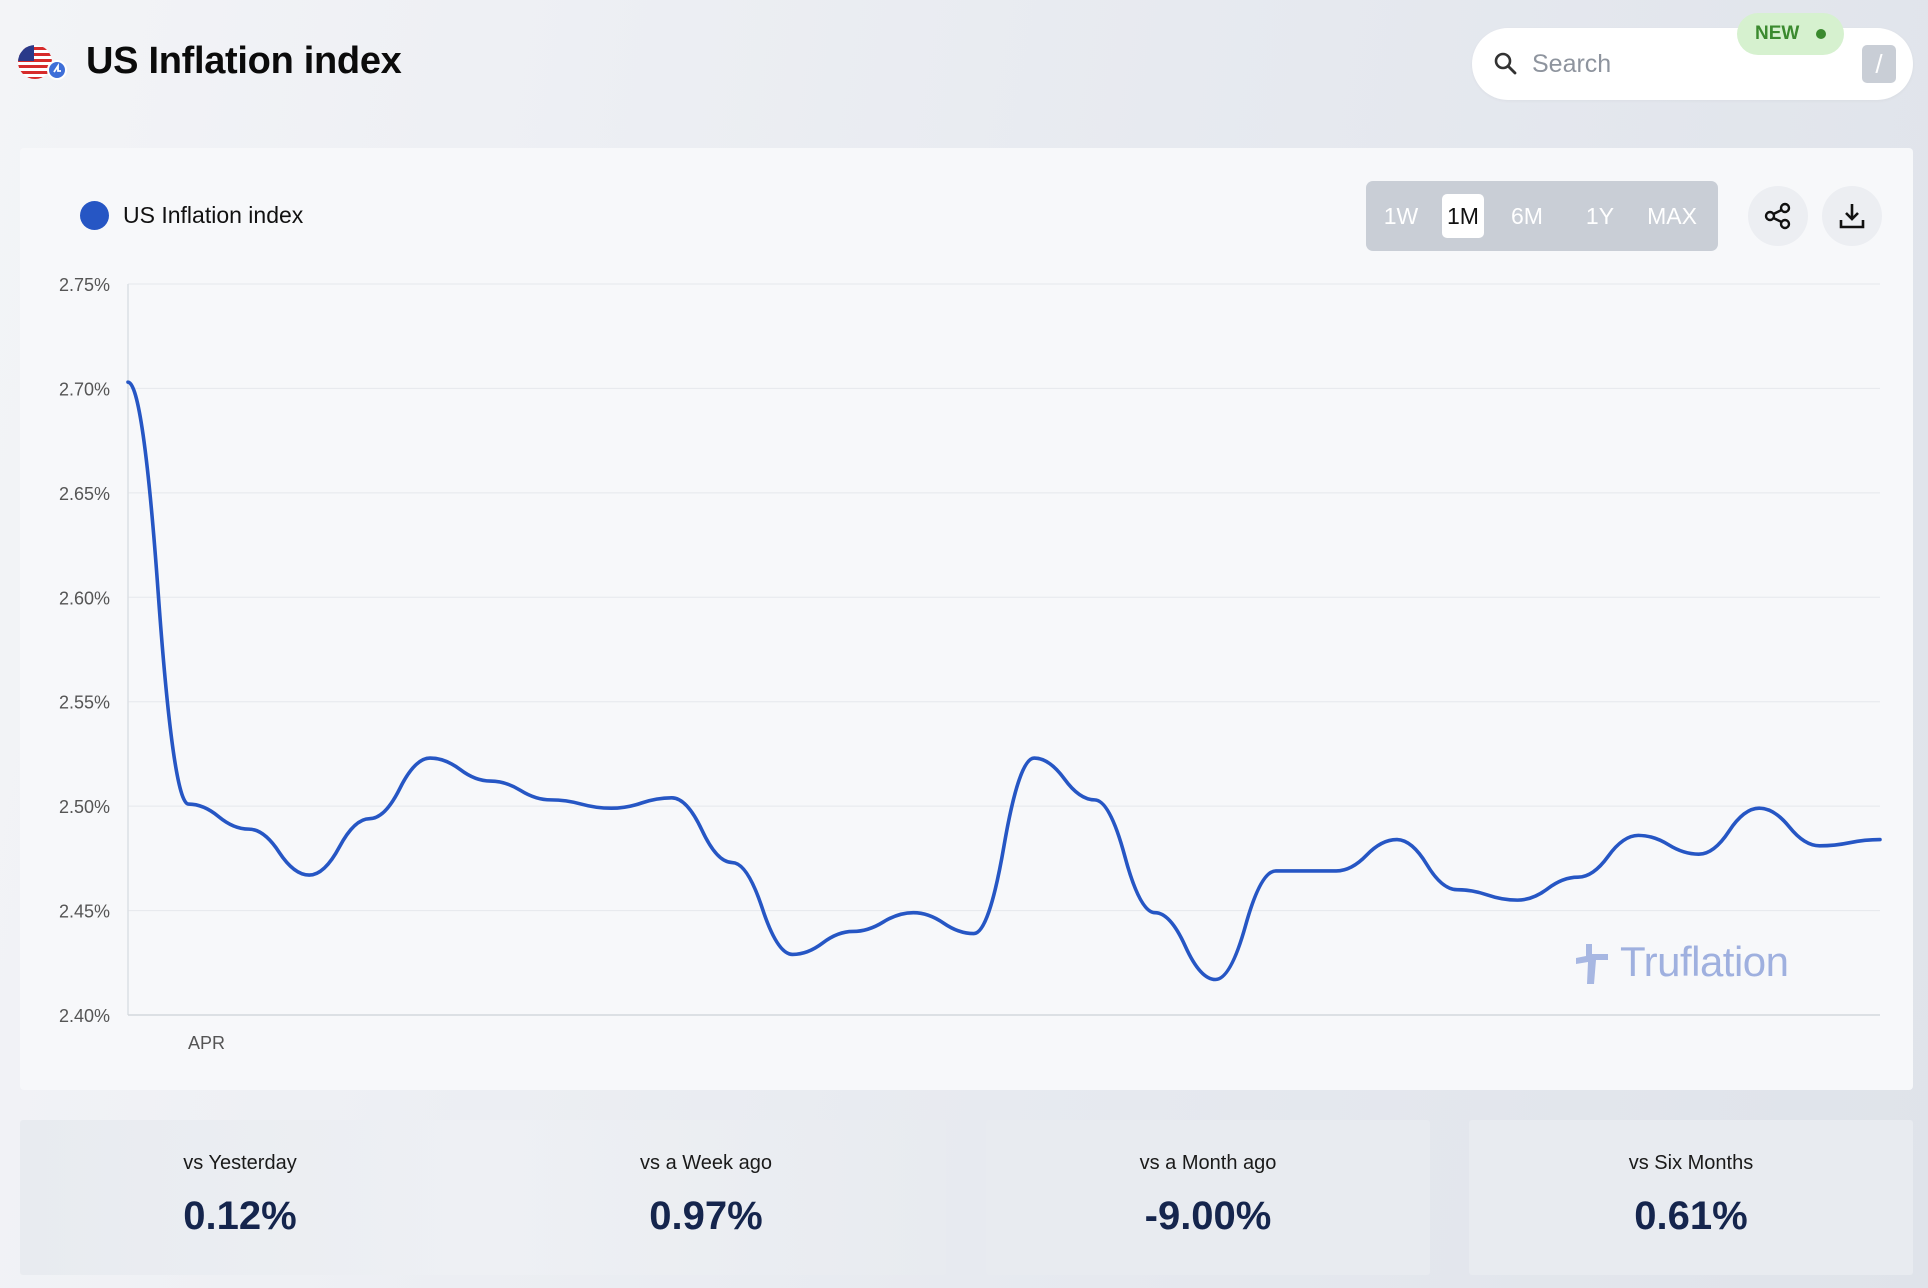  What do you see at coordinates (1208, 1216) in the screenshot?
I see `stat-value: -9.00%` at bounding box center [1208, 1216].